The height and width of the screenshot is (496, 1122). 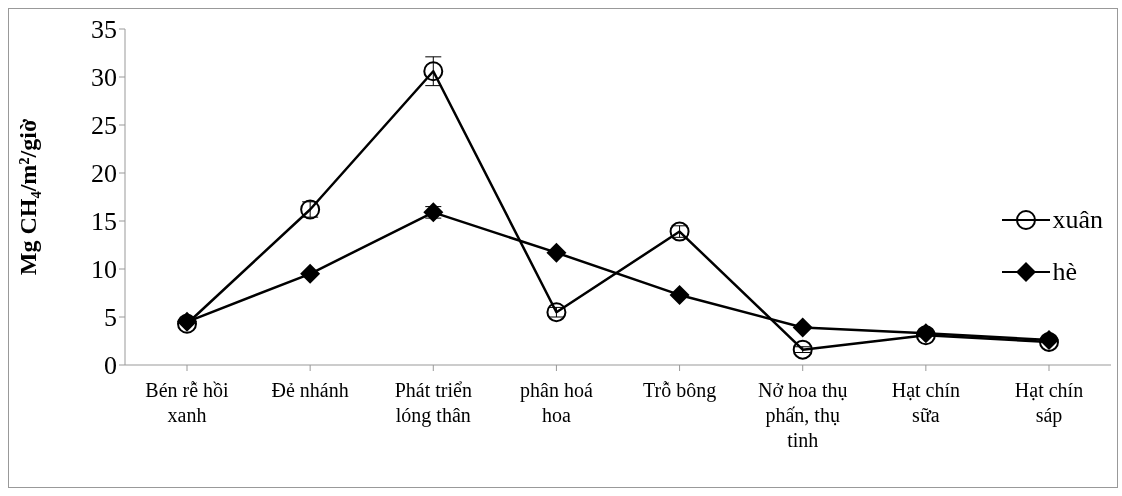 What do you see at coordinates (679, 390) in the screenshot?
I see `x-tick-label: Trỗ bông` at bounding box center [679, 390].